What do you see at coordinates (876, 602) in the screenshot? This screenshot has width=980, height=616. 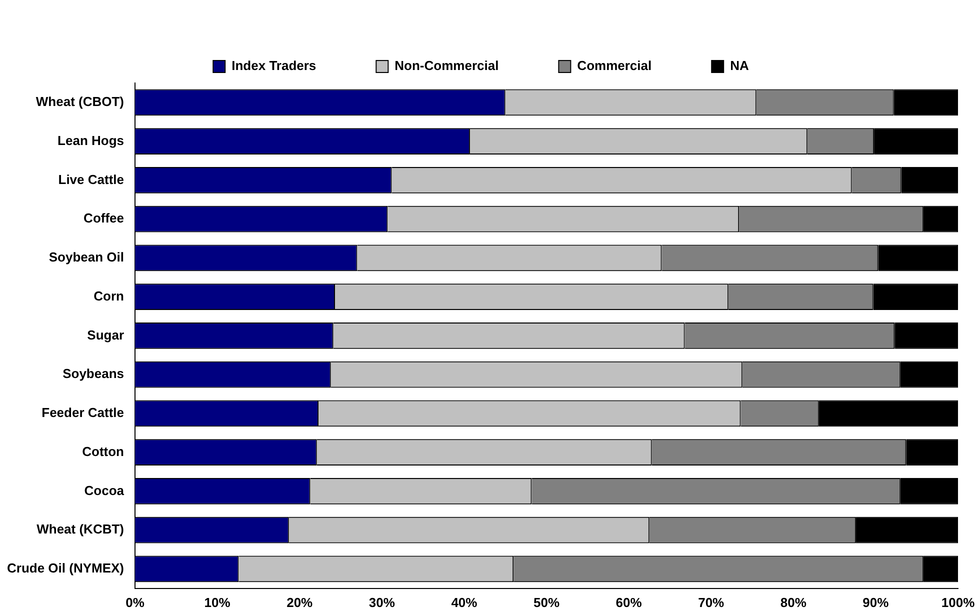 I see `x-tick-label: 90%` at bounding box center [876, 602].